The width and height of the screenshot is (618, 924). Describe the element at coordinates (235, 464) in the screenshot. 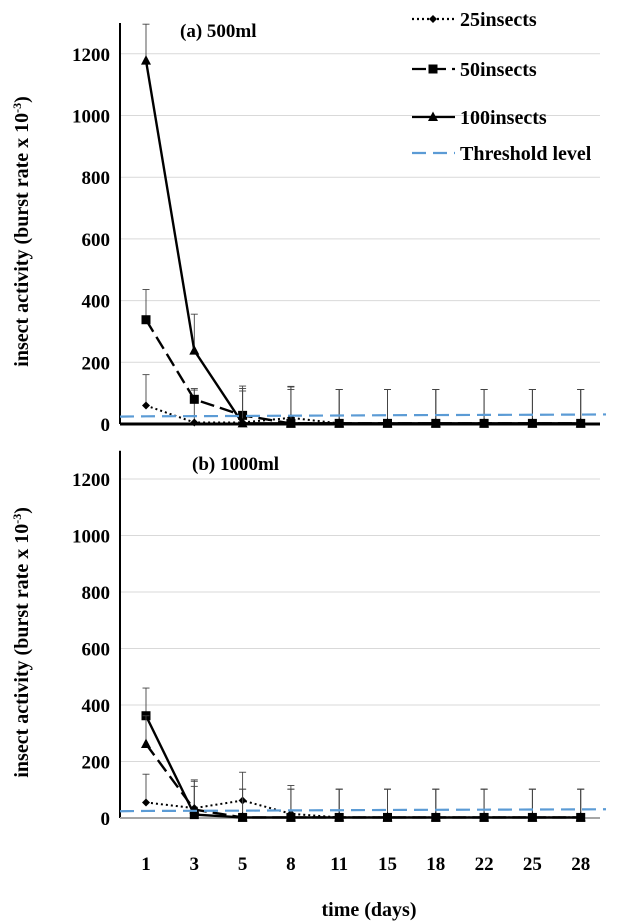

I see `panel-title: (b) 1000ml` at that location.